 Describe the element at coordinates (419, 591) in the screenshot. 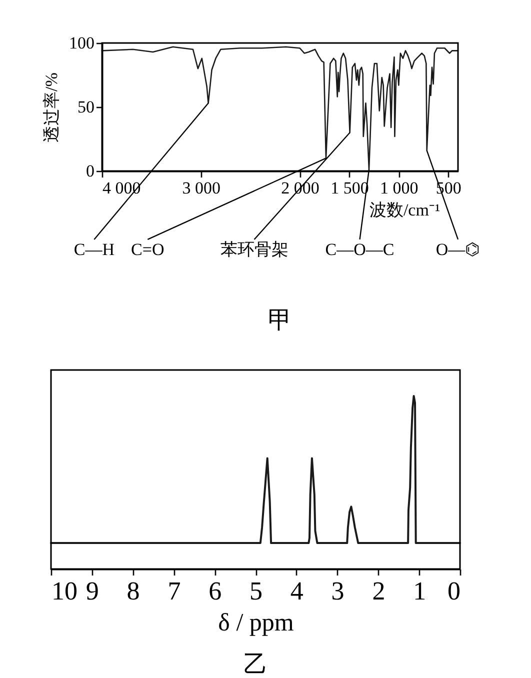

I see `x-tick-label: 1` at that location.